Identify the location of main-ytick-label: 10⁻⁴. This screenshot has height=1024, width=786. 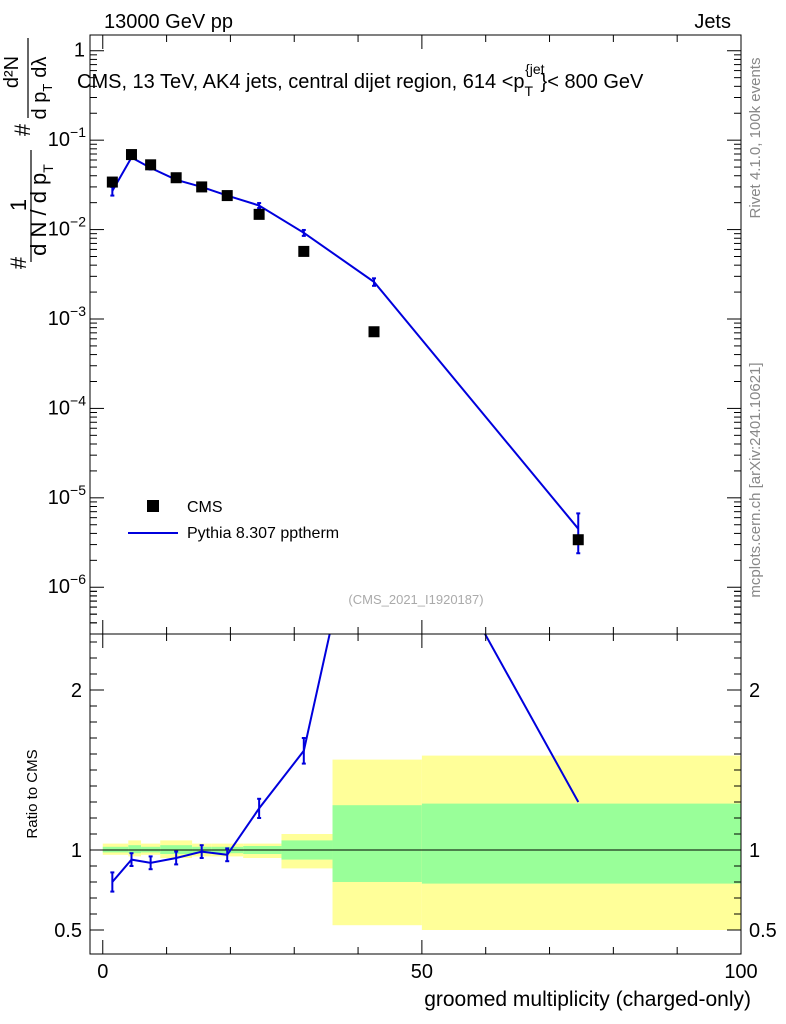
(67, 405).